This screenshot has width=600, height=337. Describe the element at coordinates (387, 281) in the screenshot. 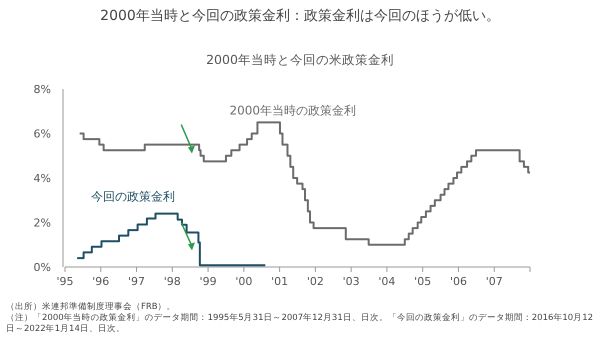

I see `x-tick-label: '04` at that location.